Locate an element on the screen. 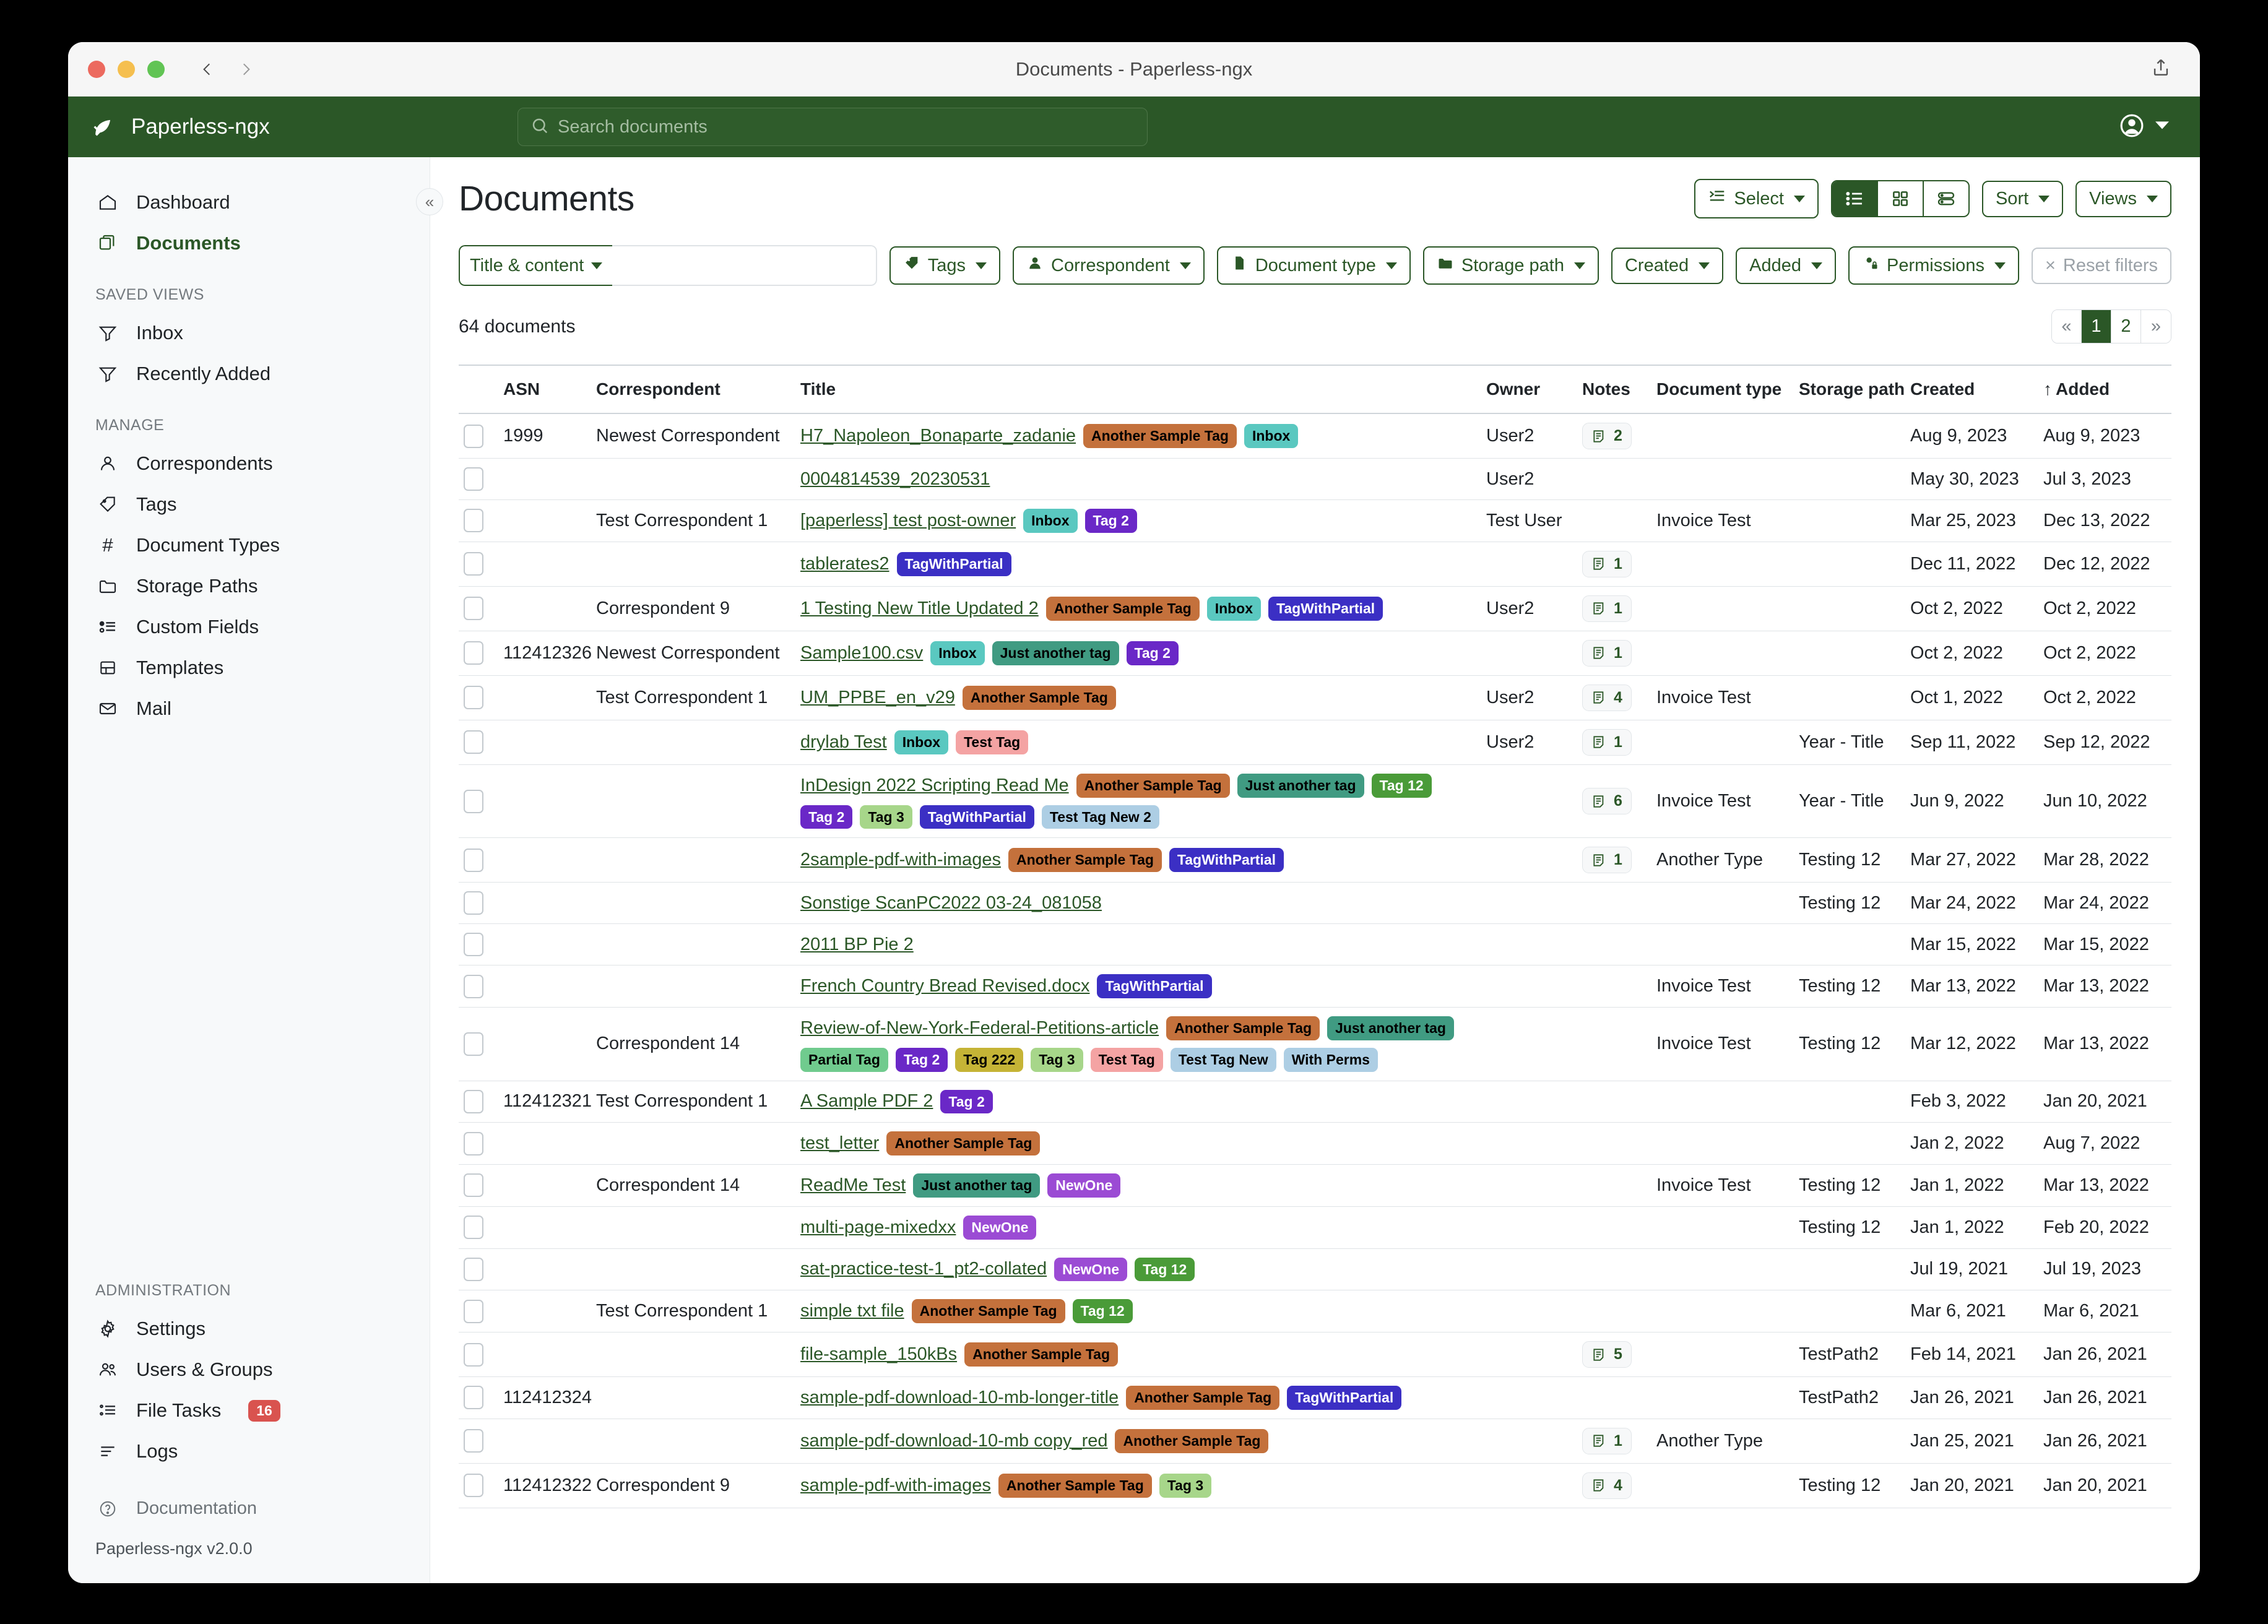 The width and height of the screenshot is (2268, 1624). sidebar-item-inbox: Inbox is located at coordinates (249, 333).